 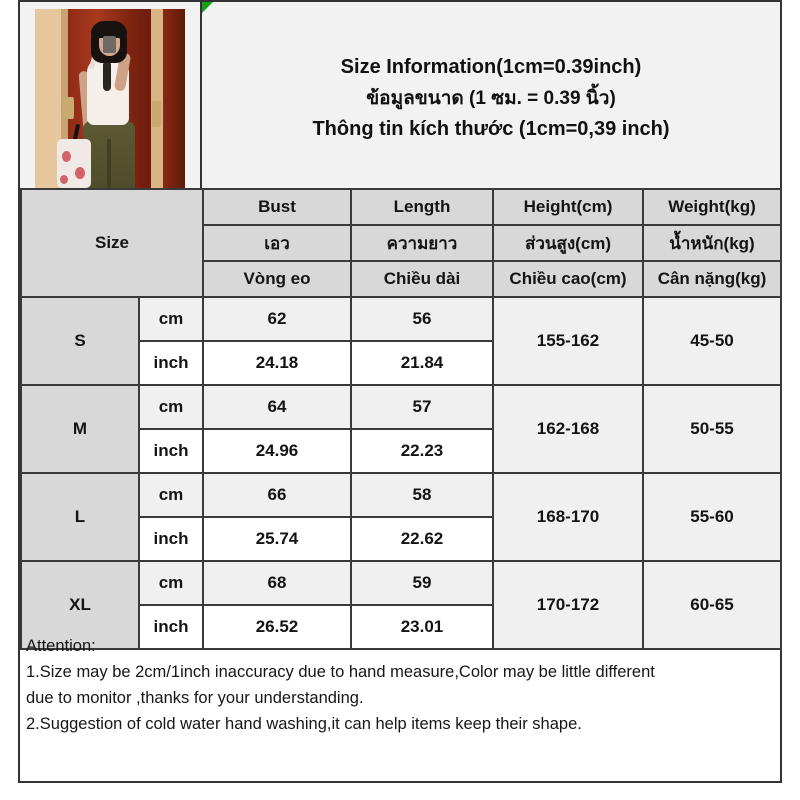 I want to click on table-row: inch 24.18 21.84, so click(x=401, y=363).